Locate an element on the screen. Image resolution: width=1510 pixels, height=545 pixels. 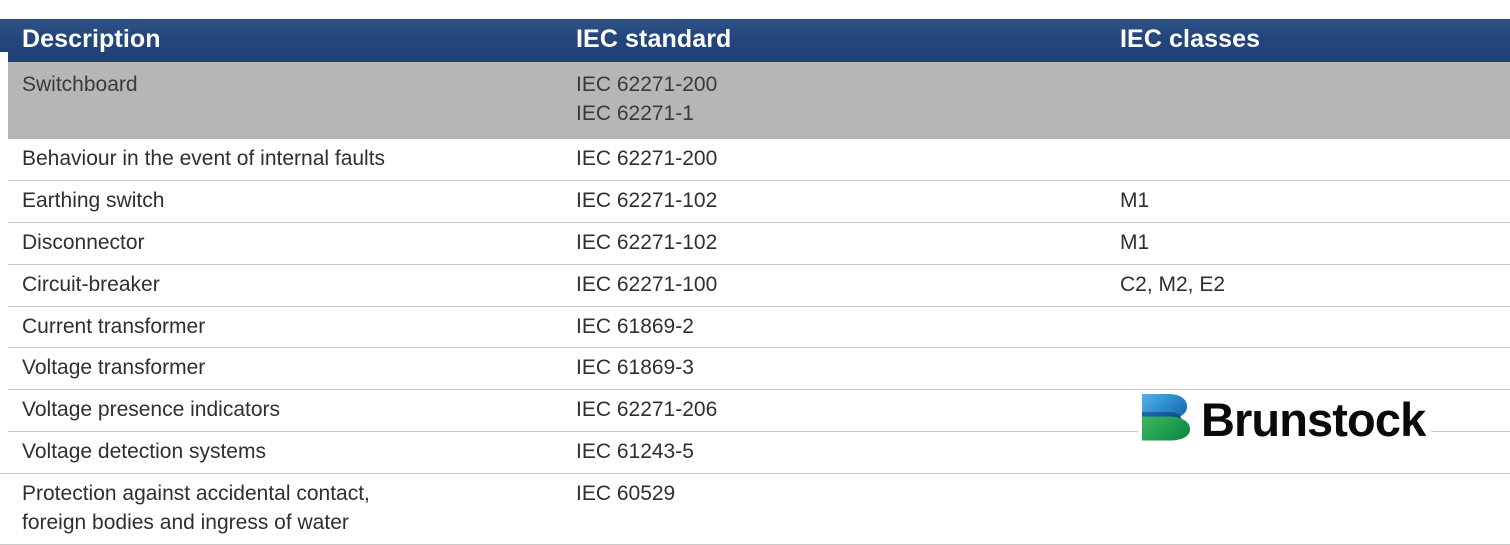
cell-iec-standard: IEC 60529 is located at coordinates (831, 509).